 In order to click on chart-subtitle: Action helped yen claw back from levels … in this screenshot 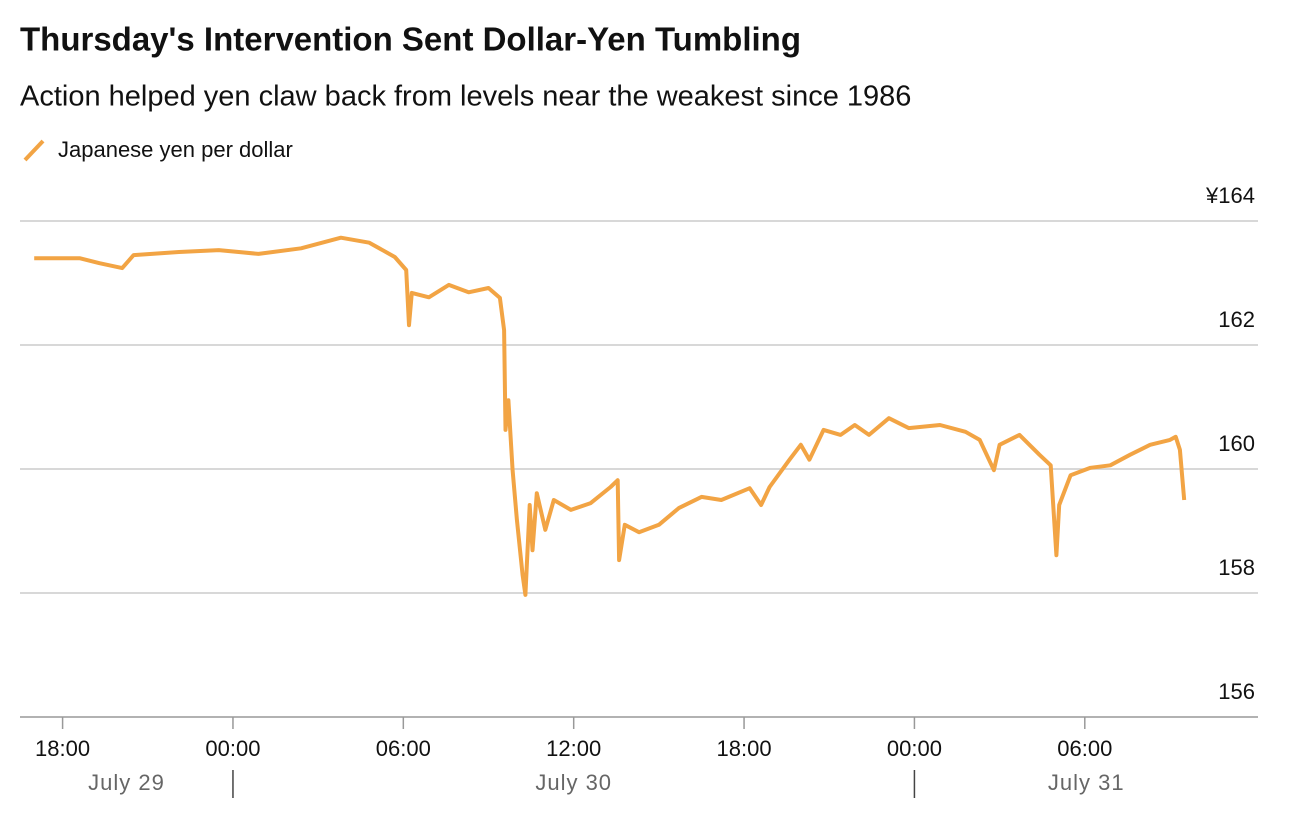, I will do `click(465, 97)`.